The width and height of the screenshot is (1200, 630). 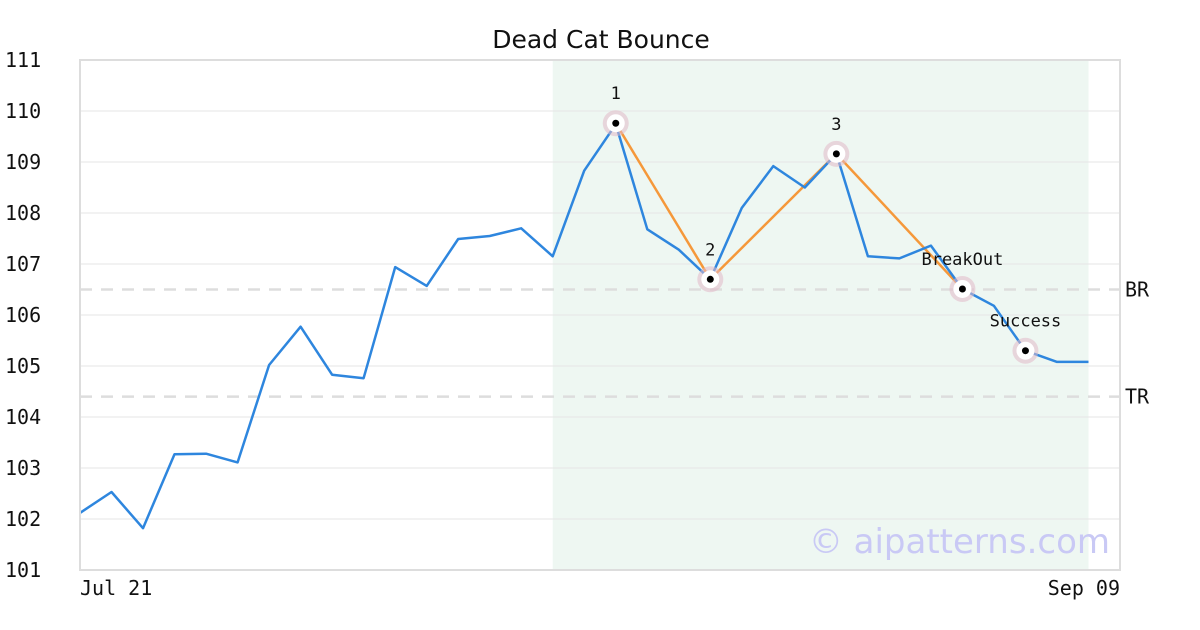 What do you see at coordinates (23, 468) in the screenshot?
I see `y-tick-label: 103` at bounding box center [23, 468].